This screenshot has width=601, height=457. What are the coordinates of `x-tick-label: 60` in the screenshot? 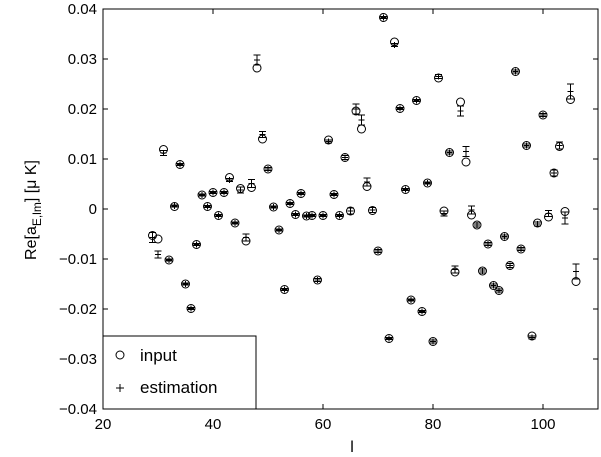 It's located at (323, 424).